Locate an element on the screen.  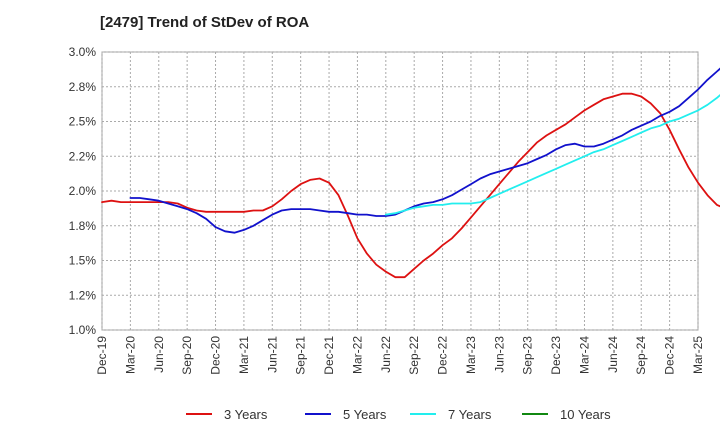
x-tick-label: Sep-23 is located at coordinates (528, 355).